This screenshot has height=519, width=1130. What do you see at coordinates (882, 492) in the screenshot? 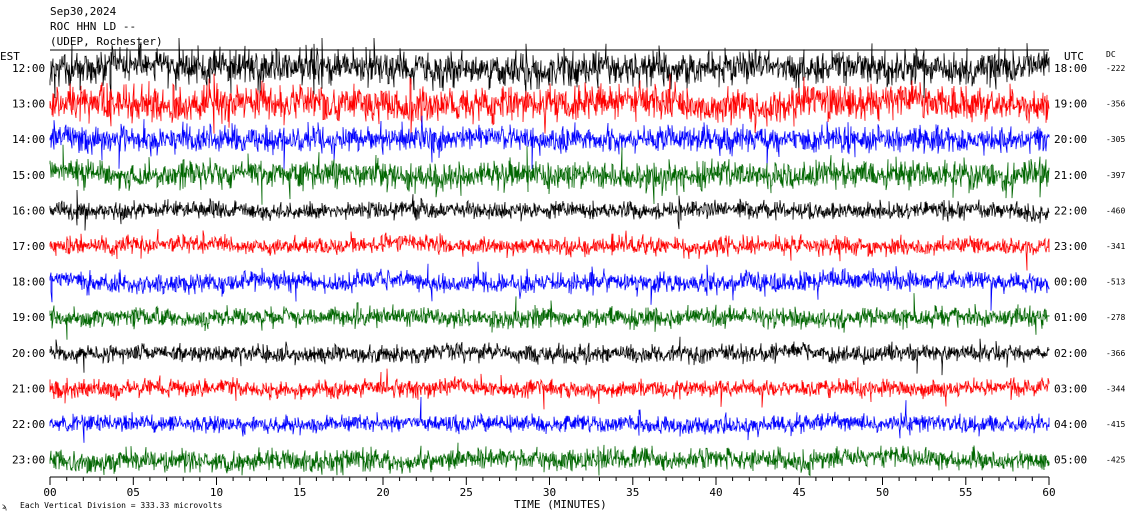
I see `x-tick-label: 50` at bounding box center [882, 492].